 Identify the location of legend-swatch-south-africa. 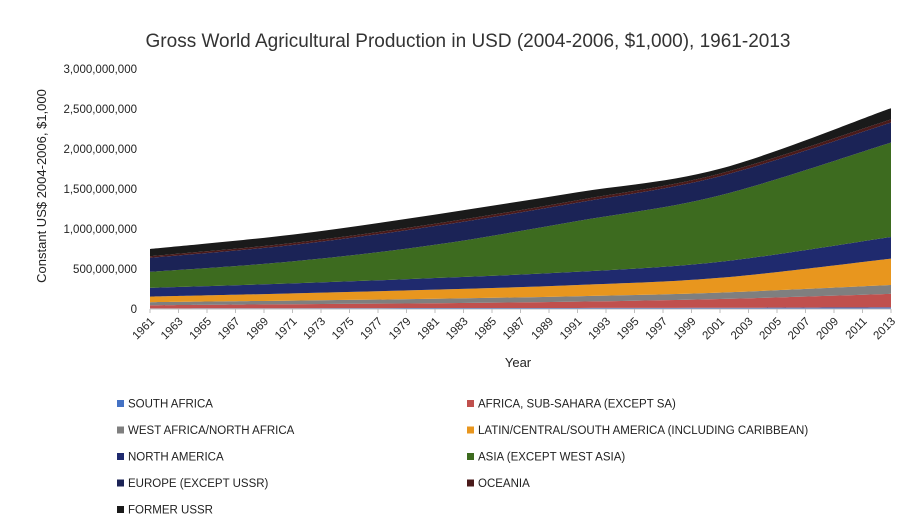
(120, 403).